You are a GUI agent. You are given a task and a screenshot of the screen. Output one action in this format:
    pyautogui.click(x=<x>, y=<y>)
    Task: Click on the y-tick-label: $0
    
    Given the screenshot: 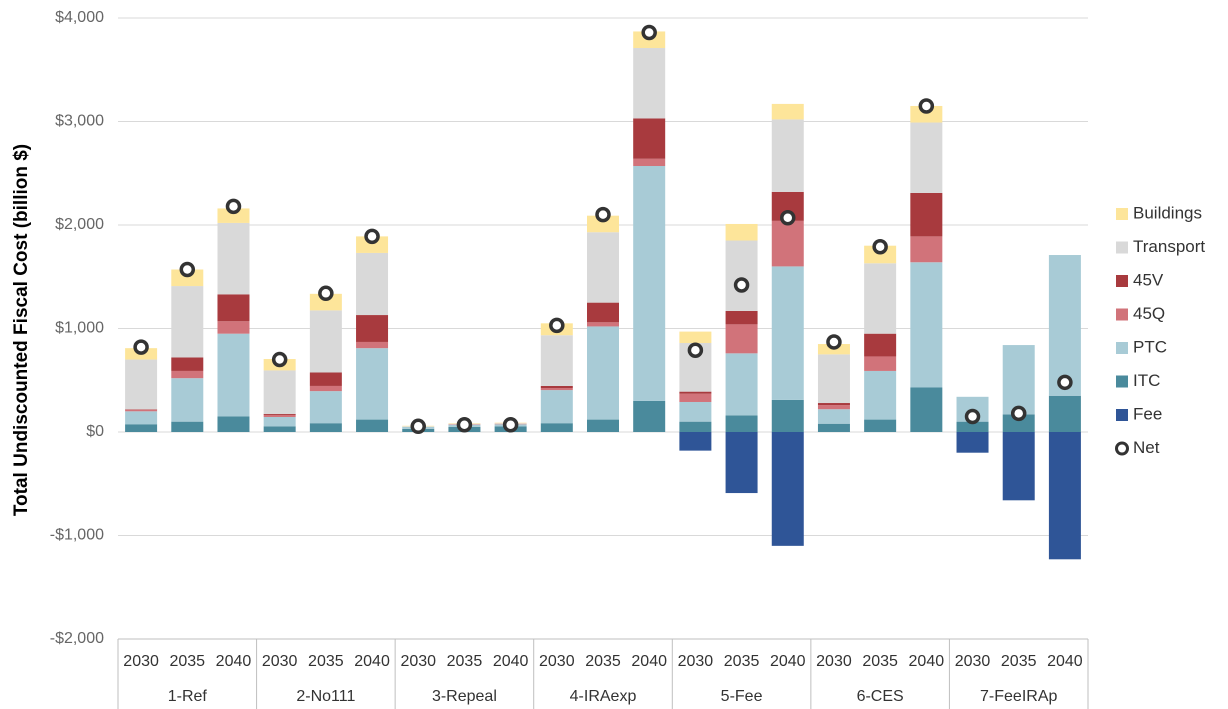 What is the action you would take?
    pyautogui.click(x=95, y=431)
    